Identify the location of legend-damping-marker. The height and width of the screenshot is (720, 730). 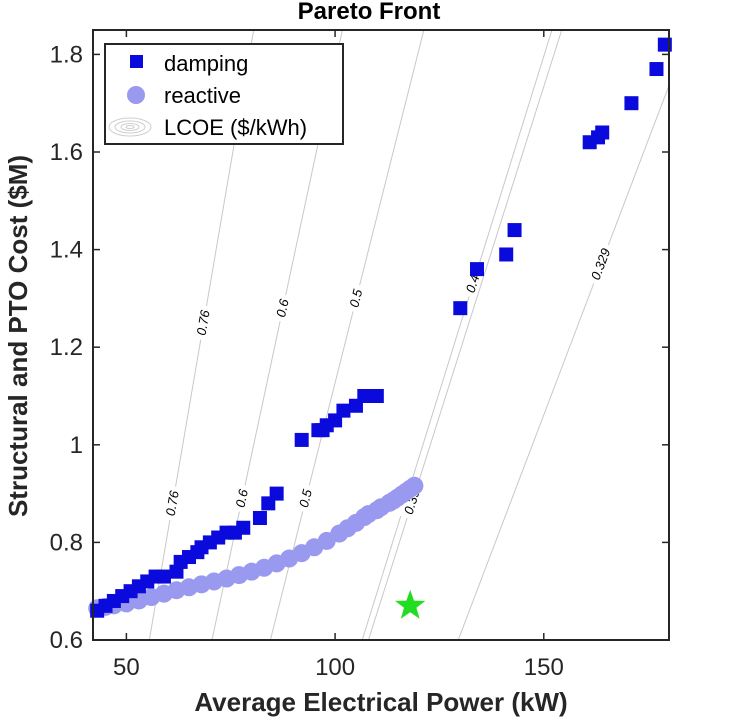
(136, 61).